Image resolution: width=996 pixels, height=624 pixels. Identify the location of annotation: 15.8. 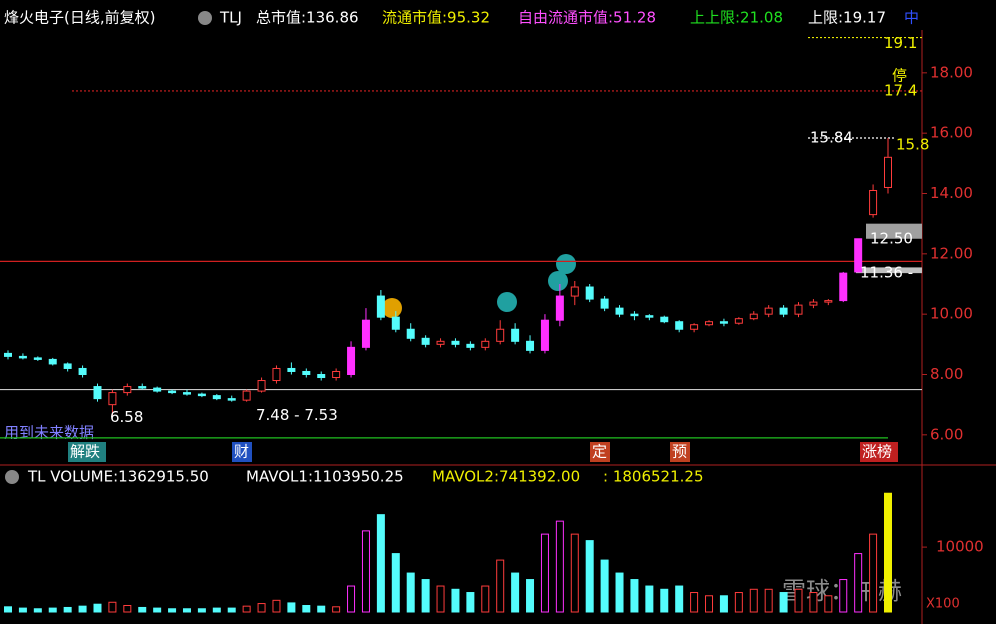
(912, 145).